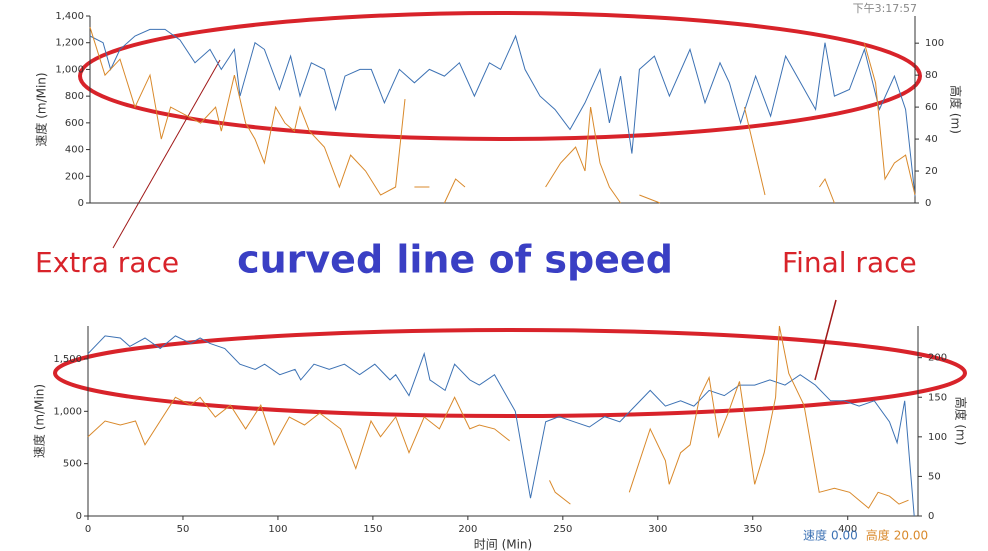  Describe the element at coordinates (74, 176) in the screenshot. I see `y-tick-label: 200` at that location.